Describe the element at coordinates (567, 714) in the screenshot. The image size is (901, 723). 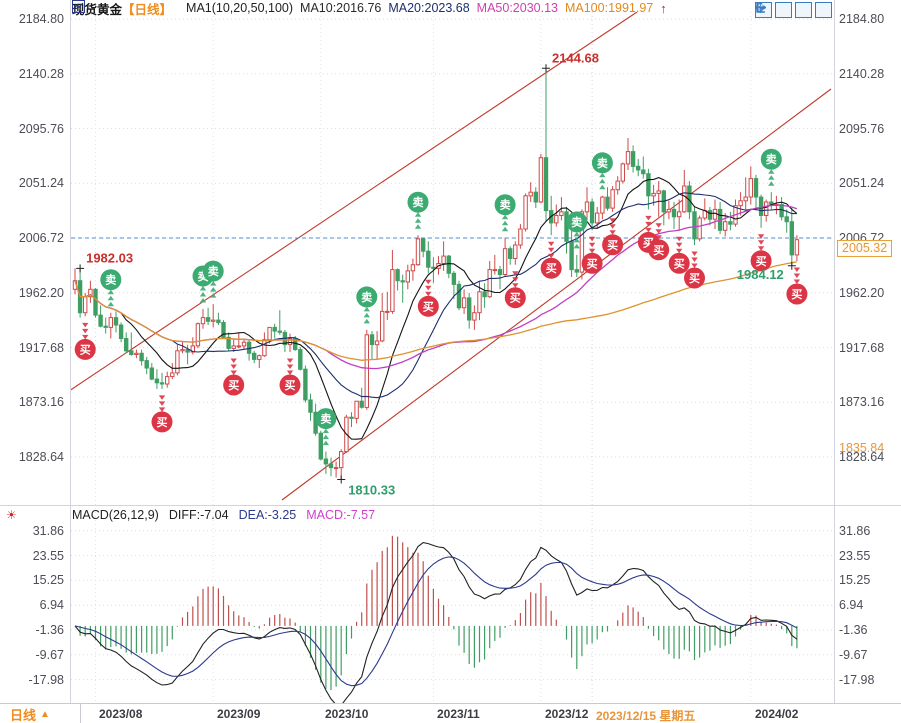
I see `time-axis-label: 2023/12` at that location.